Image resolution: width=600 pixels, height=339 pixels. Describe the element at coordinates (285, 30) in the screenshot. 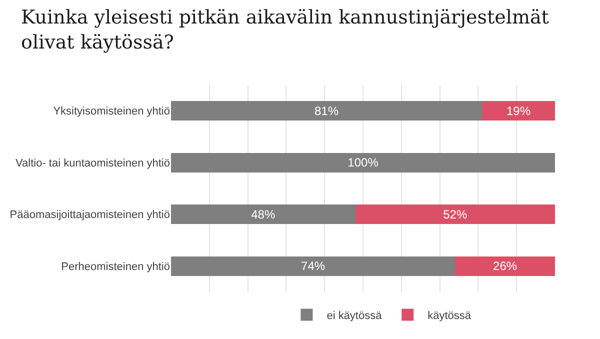

I see `chart-title: Kuinka yleisesti pitkän aikavälin kannustinjärjestelmät olivat käytössä?` at that location.